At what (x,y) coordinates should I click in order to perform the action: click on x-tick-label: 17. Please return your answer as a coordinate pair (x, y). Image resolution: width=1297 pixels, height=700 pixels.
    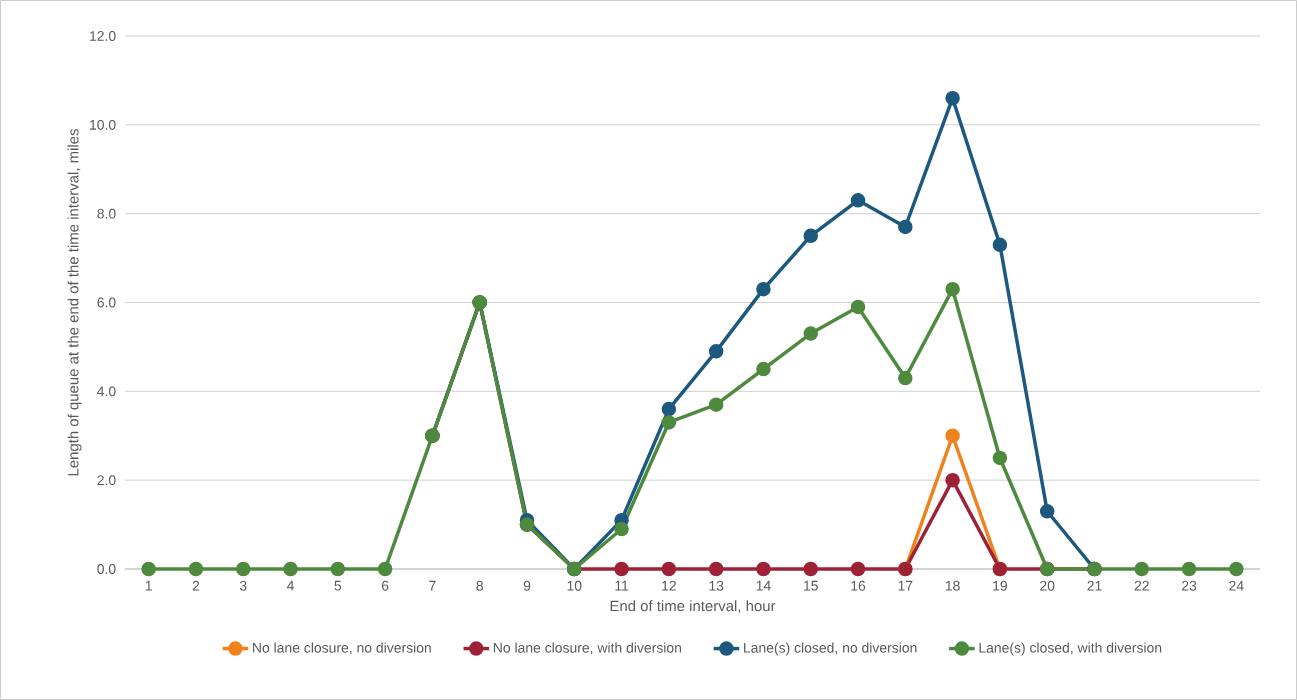
    Looking at the image, I should click on (905, 585).